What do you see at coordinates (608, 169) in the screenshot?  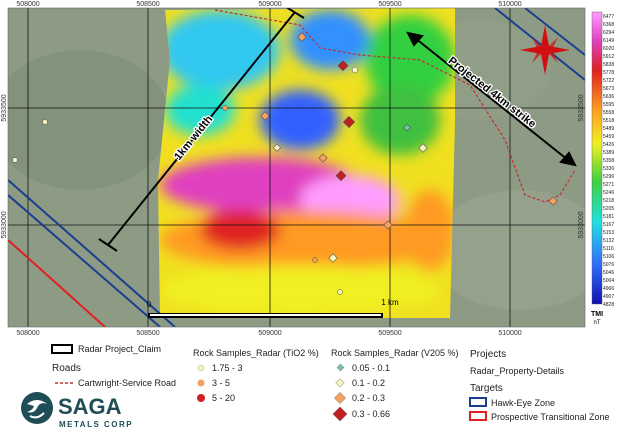 I see `colorbar-label: 5336` at bounding box center [608, 169].